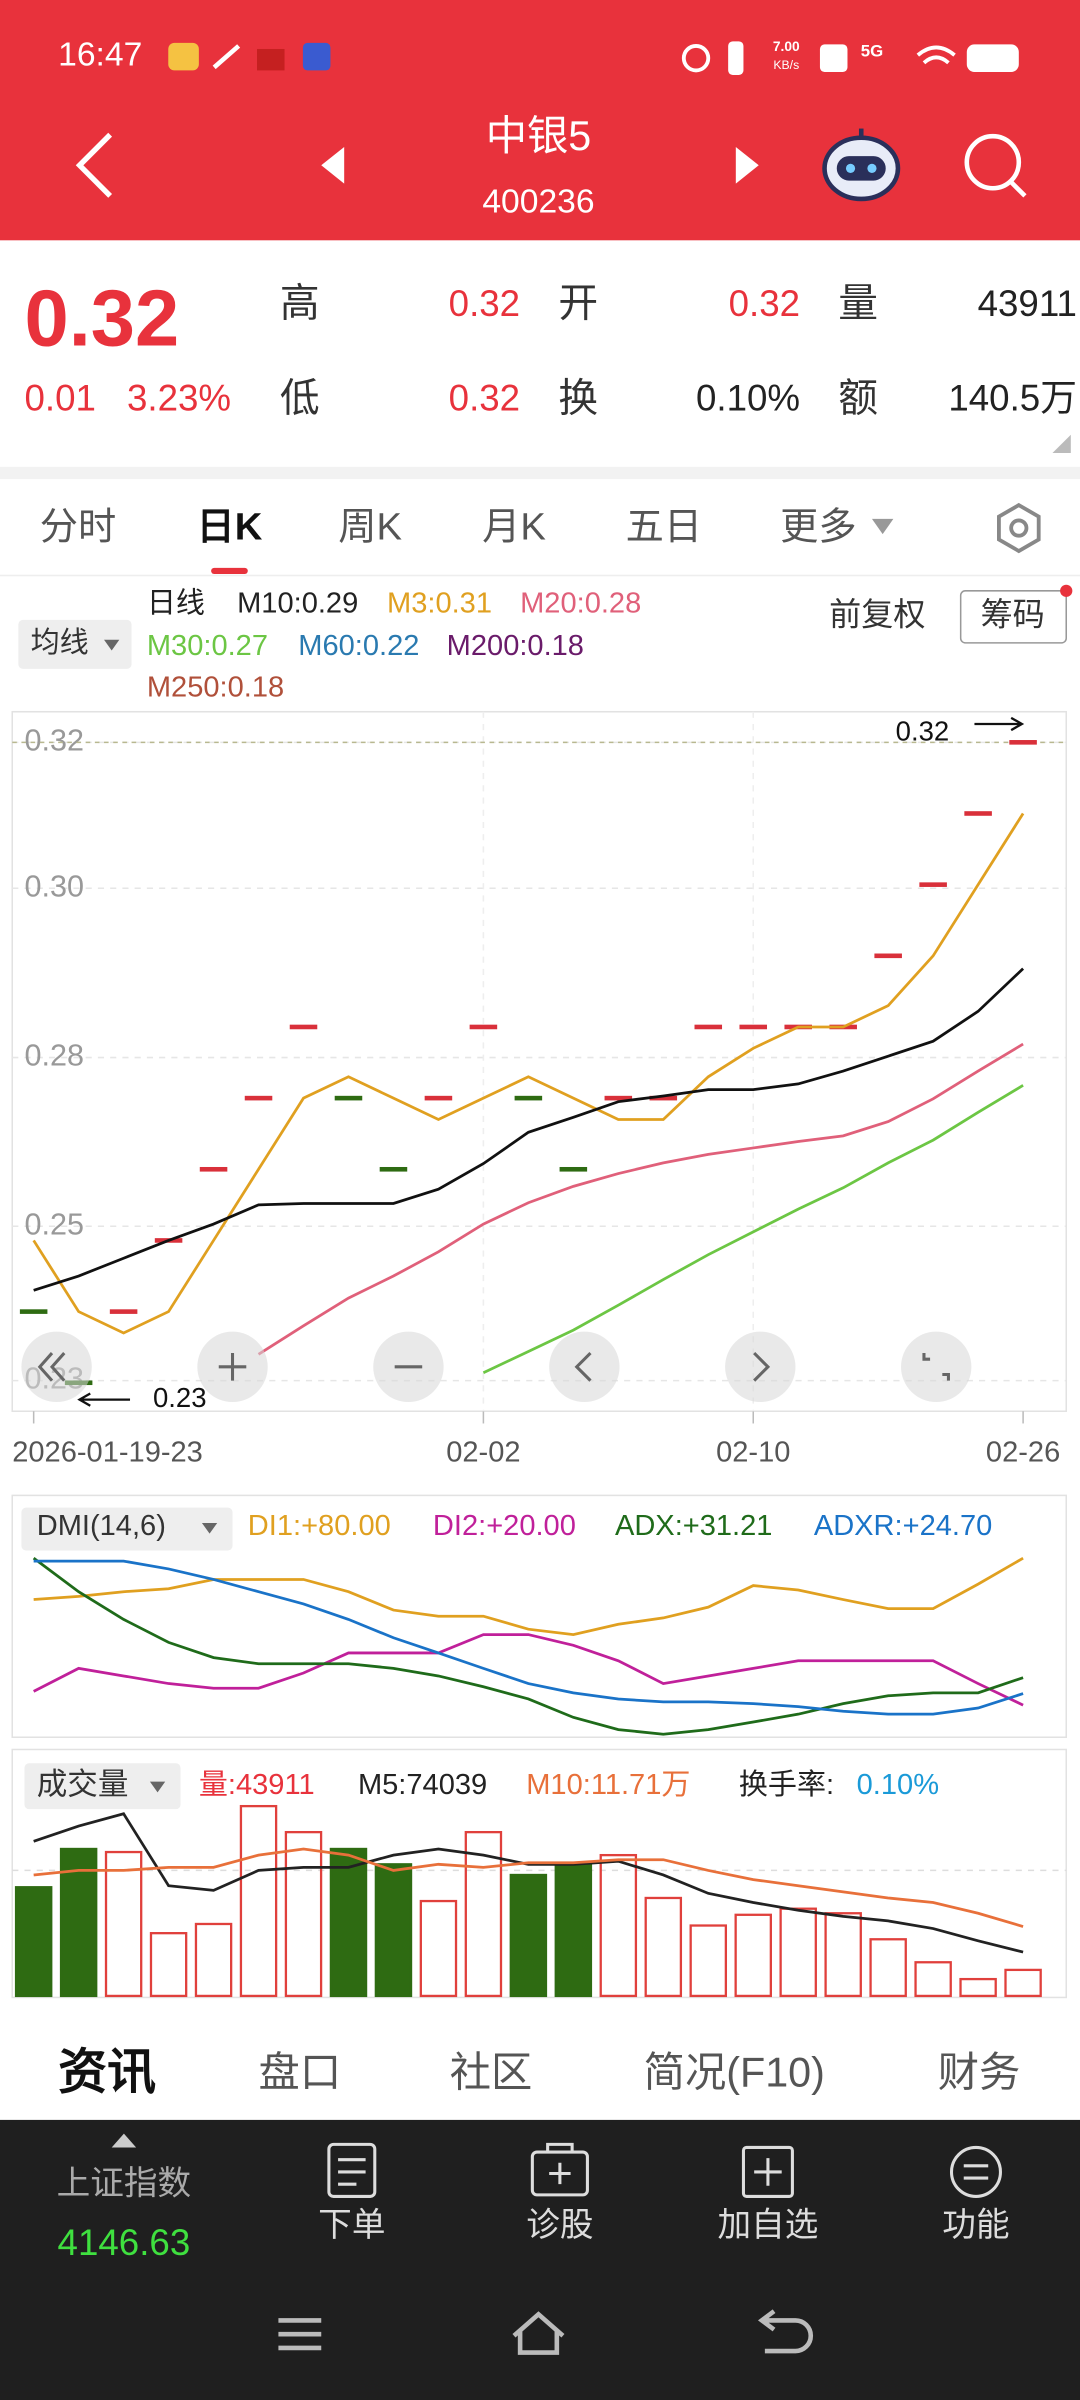 The image size is (1080, 2400). Describe the element at coordinates (593, 58) in the screenshot. I see `status-icons` at that location.